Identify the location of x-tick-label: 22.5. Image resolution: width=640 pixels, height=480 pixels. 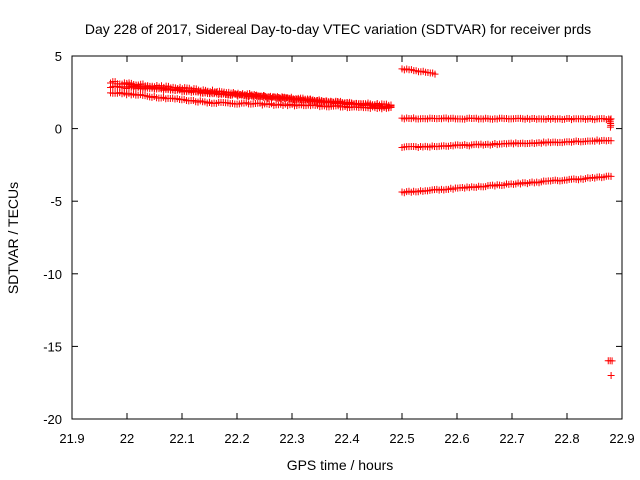
(401, 438).